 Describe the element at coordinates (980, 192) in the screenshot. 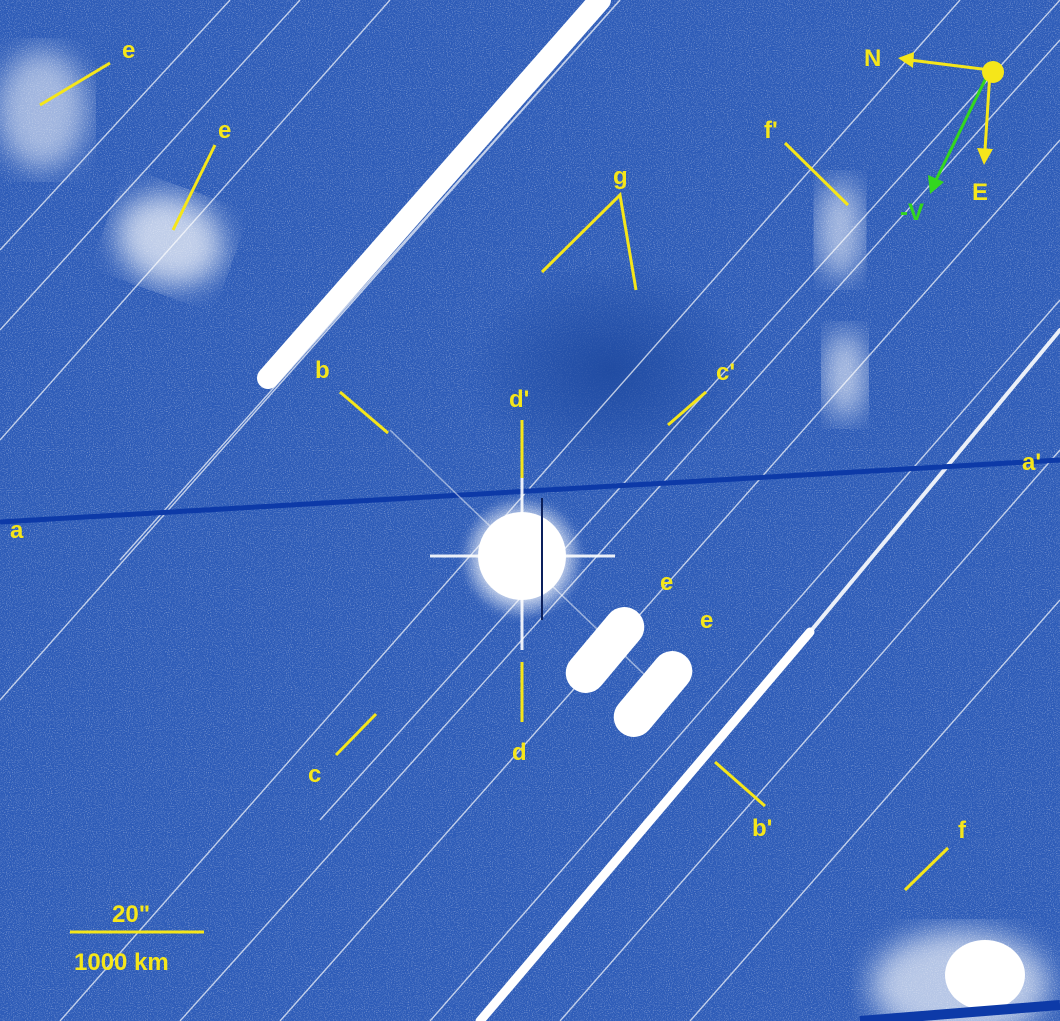

I see `compass-east-label: E` at that location.